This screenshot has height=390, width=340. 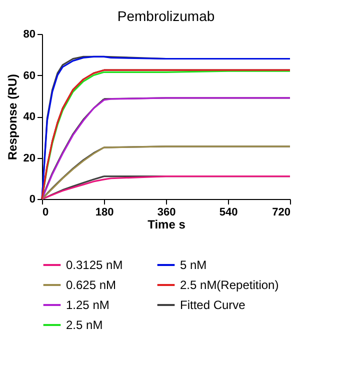 What do you see at coordinates (281, 212) in the screenshot?
I see `x-tick-label: 720` at bounding box center [281, 212].